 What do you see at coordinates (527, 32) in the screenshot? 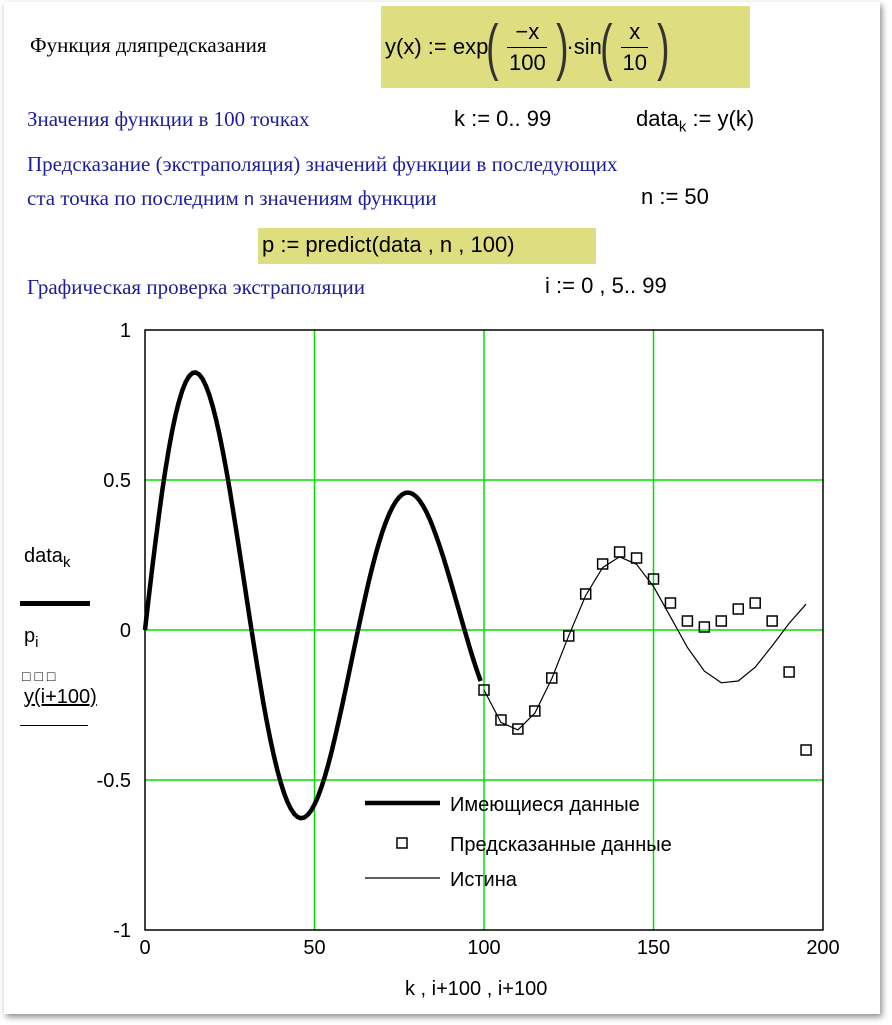
I see `numerator: −x` at bounding box center [527, 32].